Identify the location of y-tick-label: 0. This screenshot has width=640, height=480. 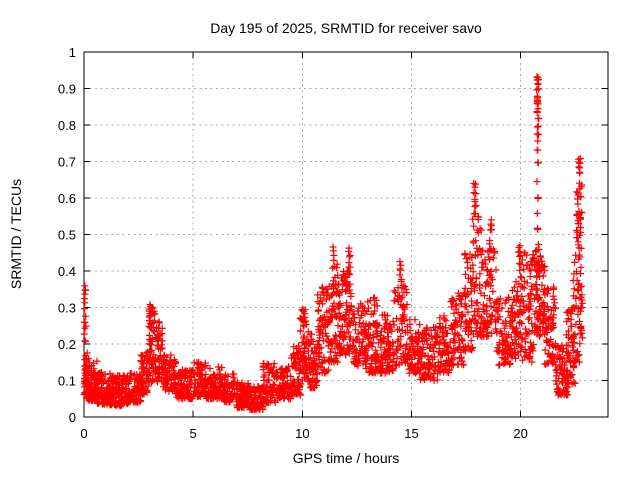
(72, 417).